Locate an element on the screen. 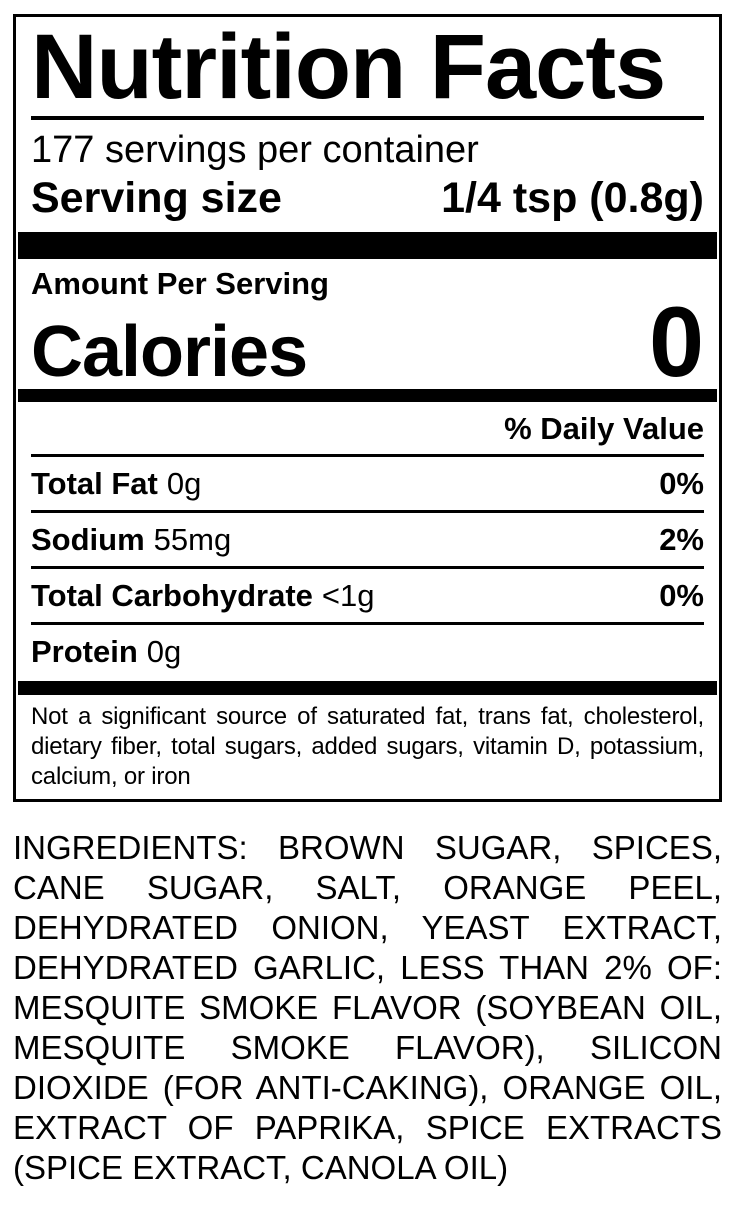  serving-size-value: 1/4 tsp (0.8g) is located at coordinates (572, 198).